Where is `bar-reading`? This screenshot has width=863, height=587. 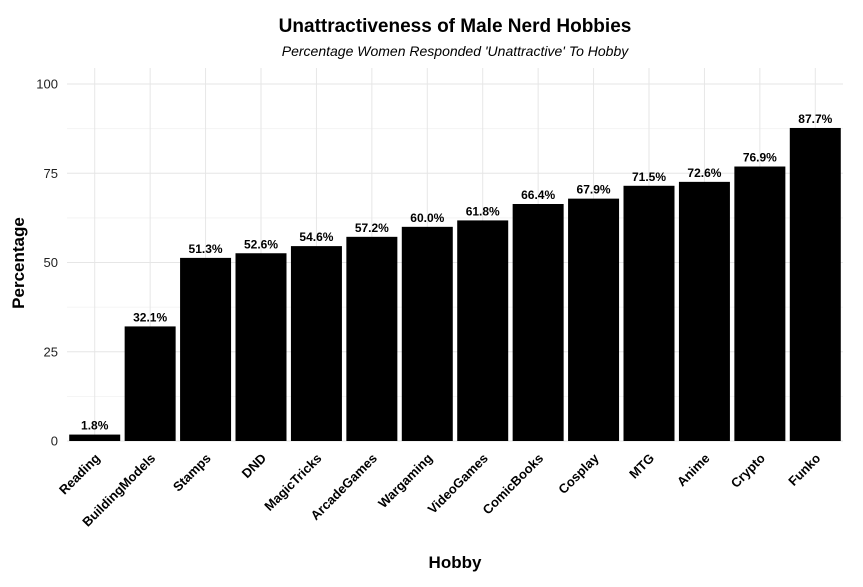
bar-reading is located at coordinates (95, 437).